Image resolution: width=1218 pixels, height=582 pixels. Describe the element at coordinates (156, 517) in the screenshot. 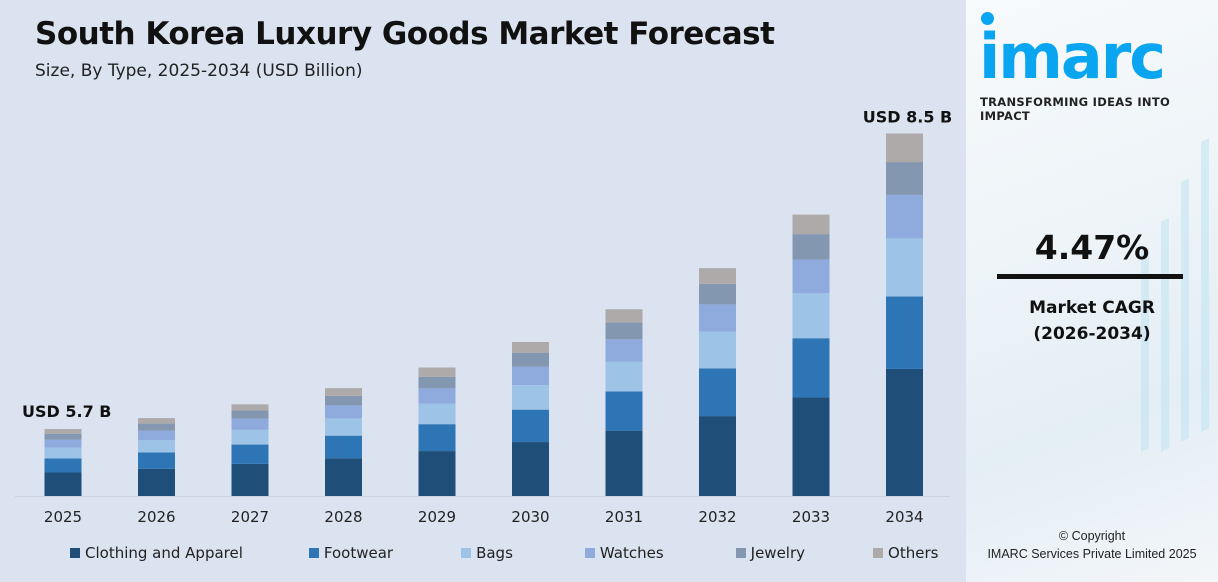

I see `x-tick-label: 2026` at that location.